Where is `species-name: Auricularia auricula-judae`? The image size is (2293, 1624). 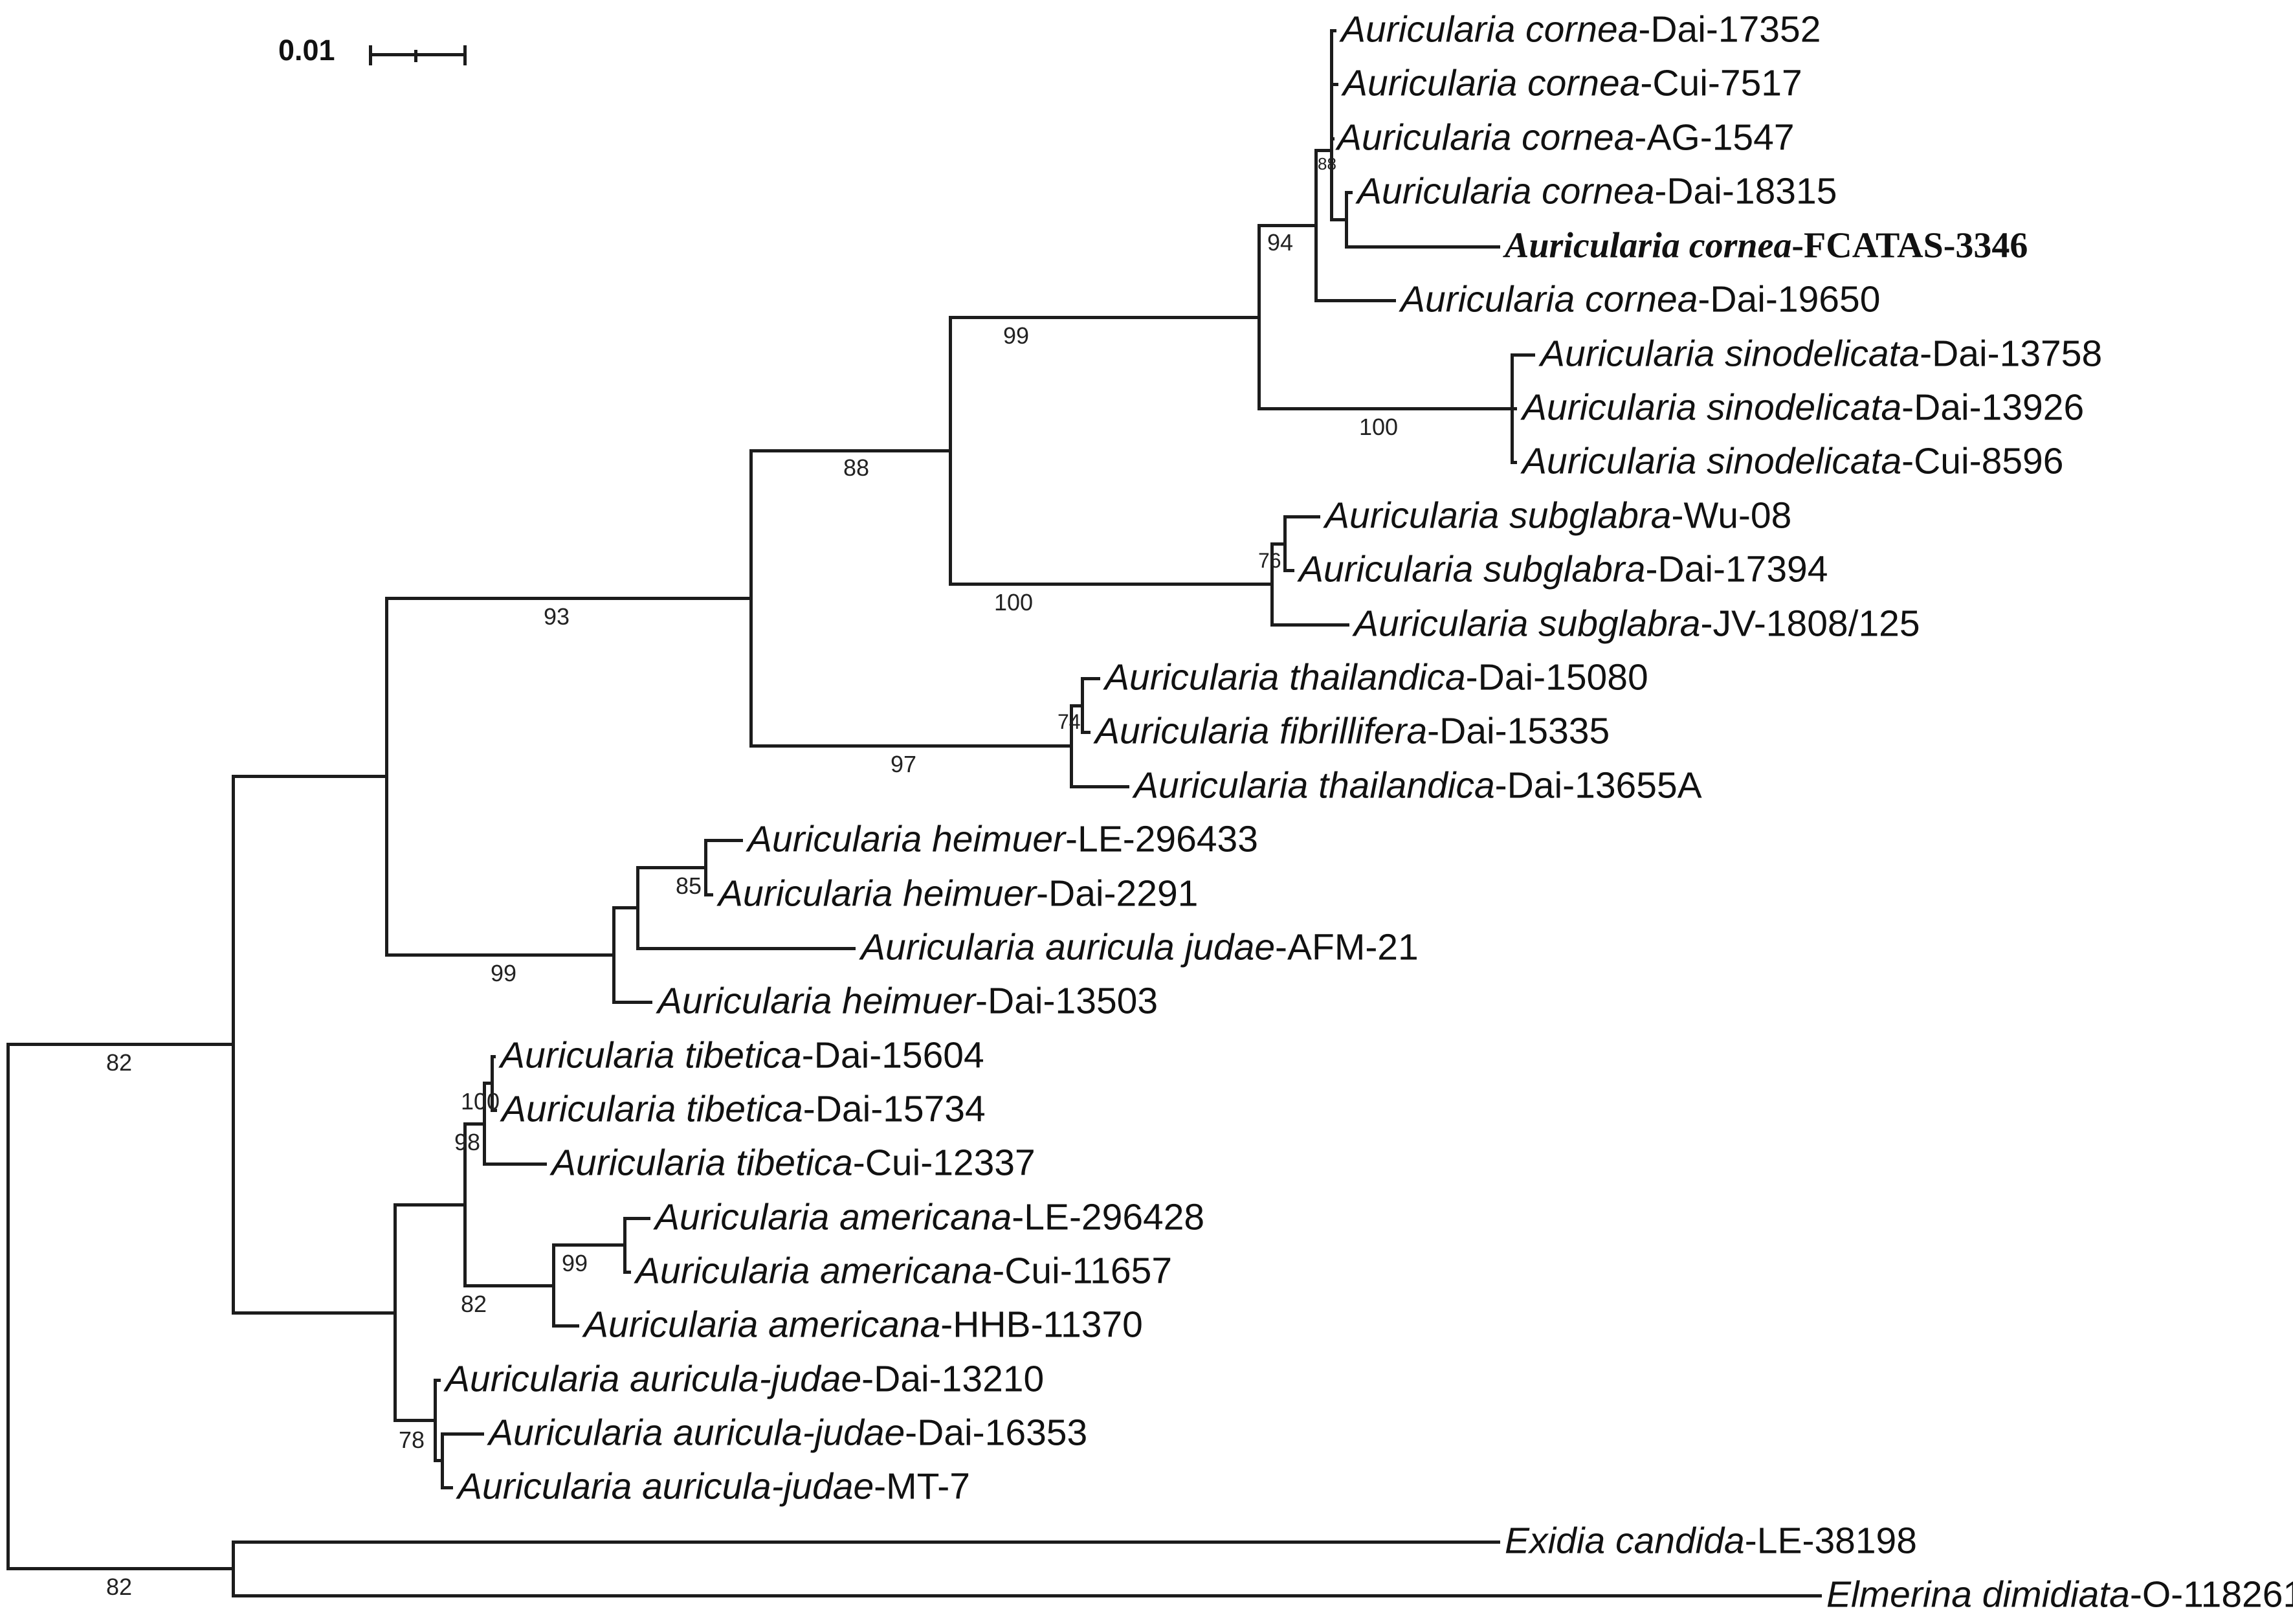
species-name: Auricularia auricula-judae is located at coordinates (653, 1379).